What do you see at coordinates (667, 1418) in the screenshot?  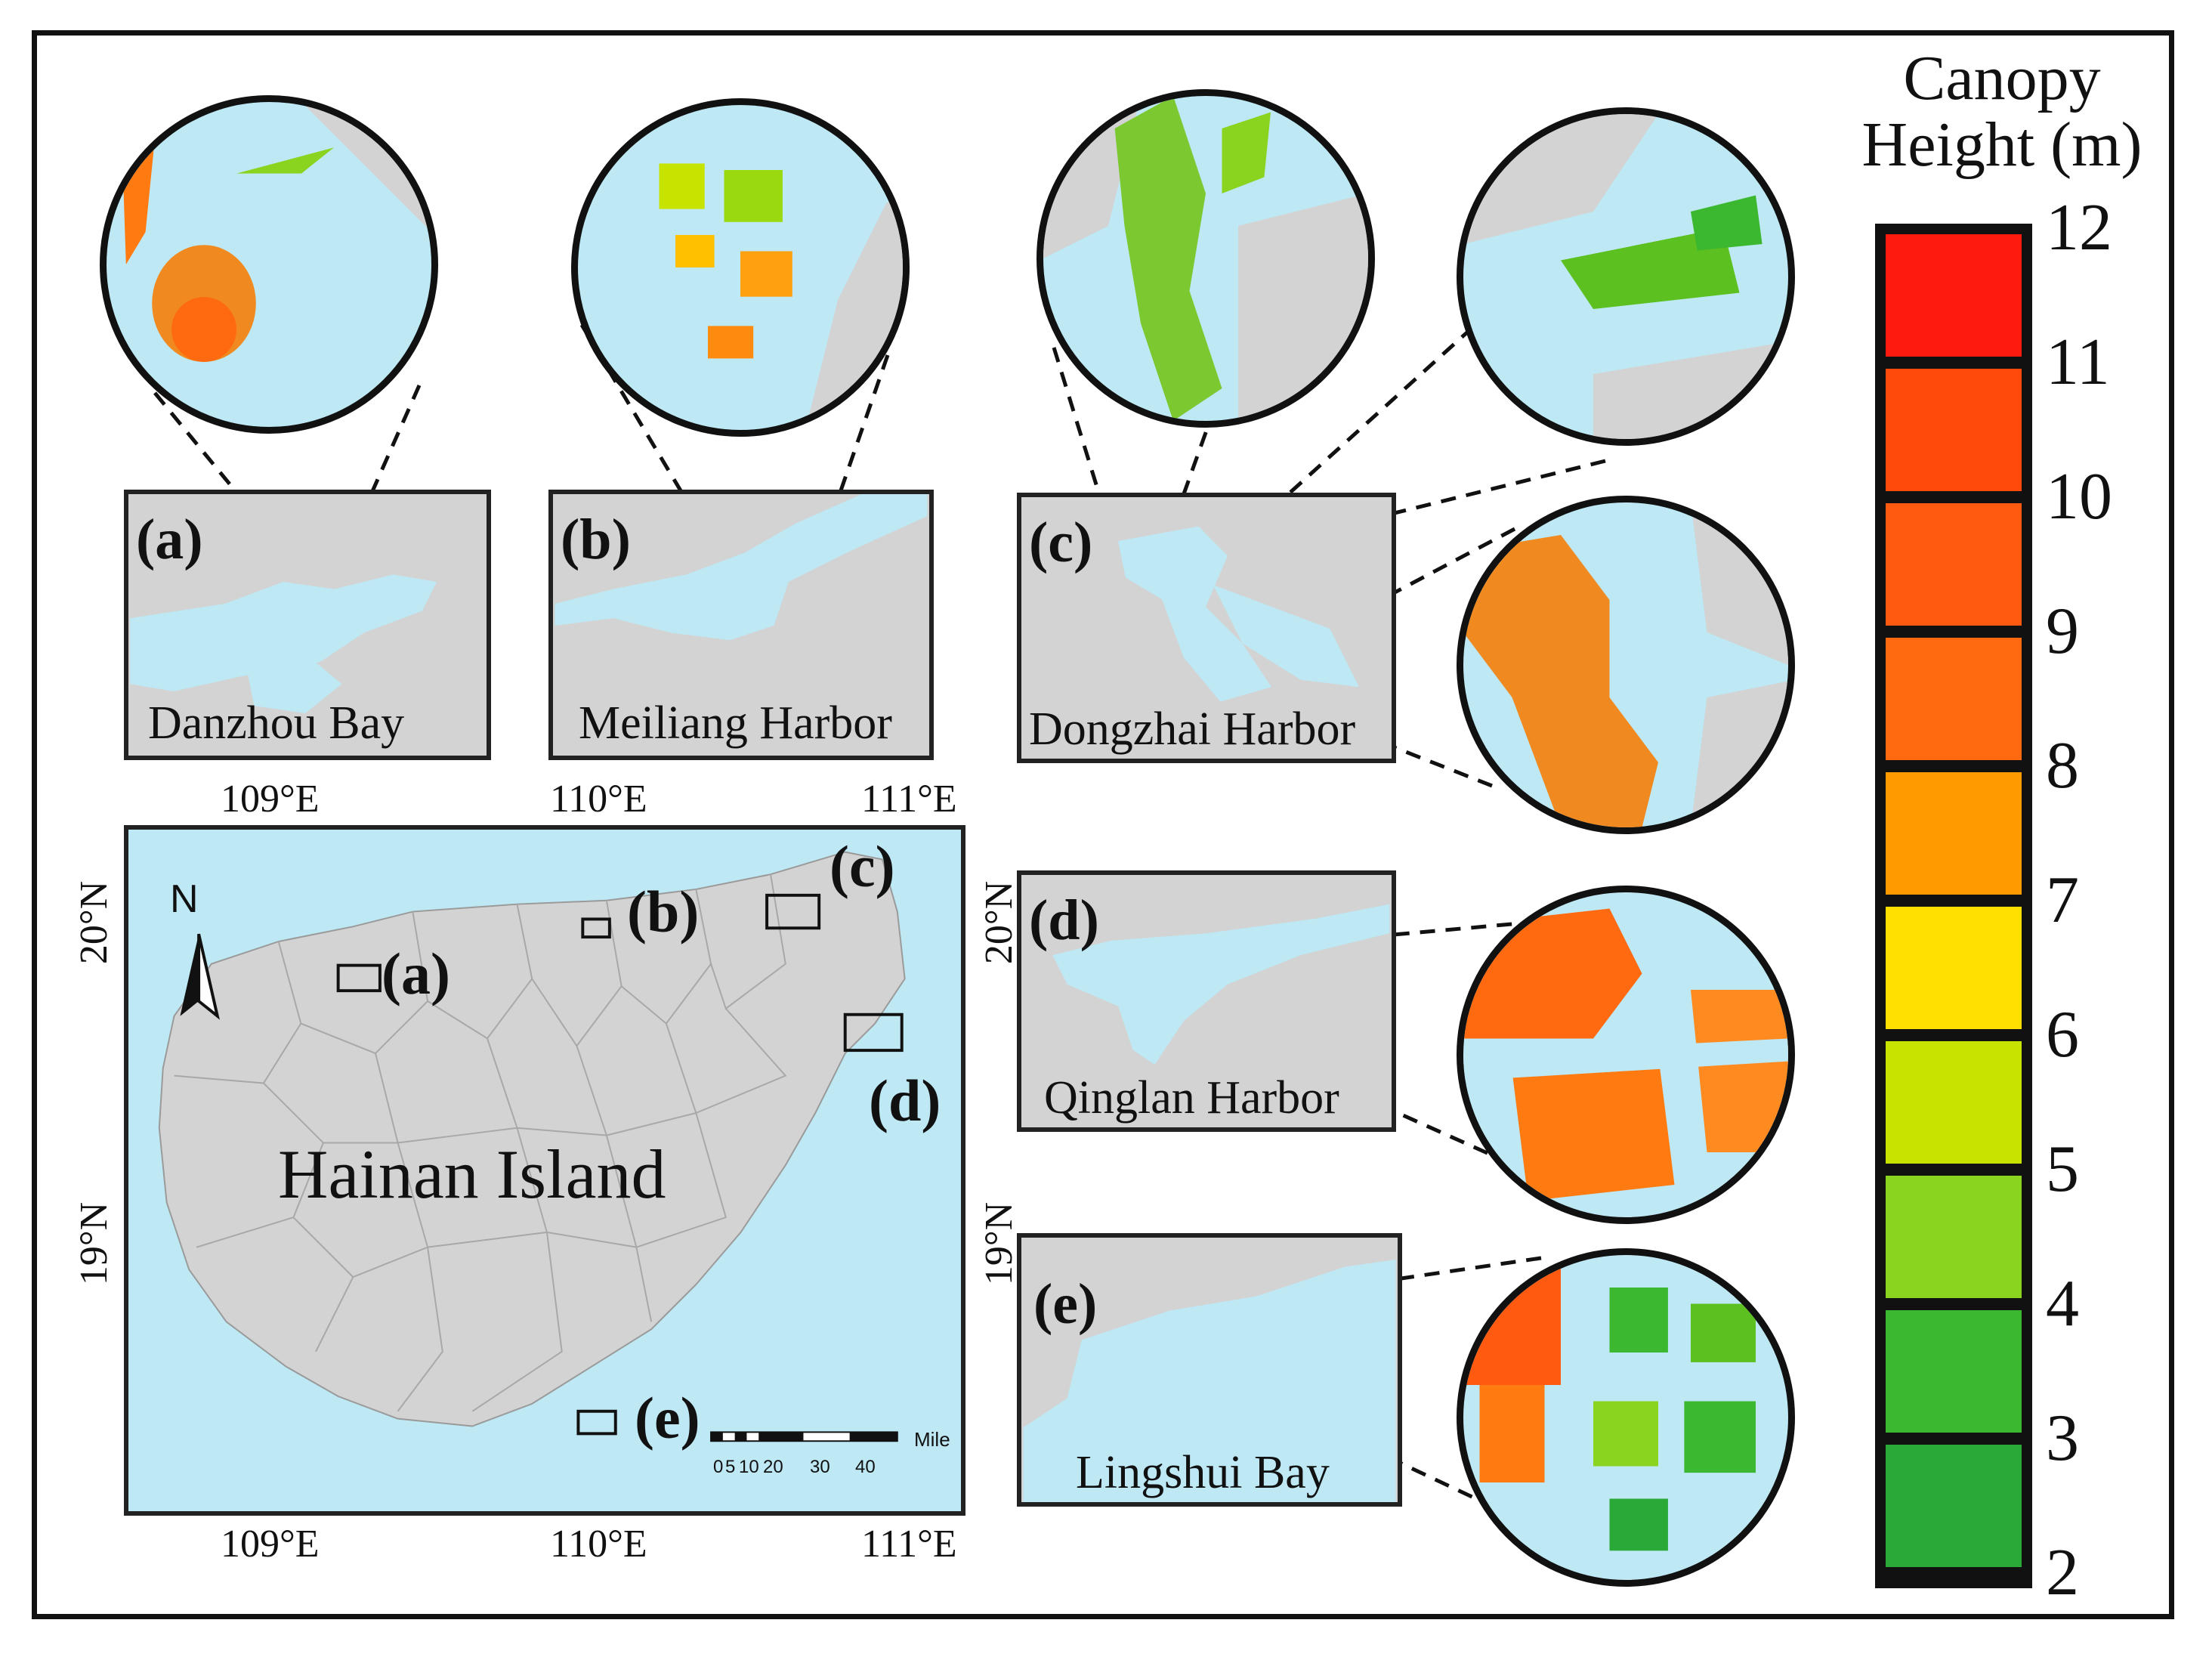 I see `main-label-e: (e)` at bounding box center [667, 1418].